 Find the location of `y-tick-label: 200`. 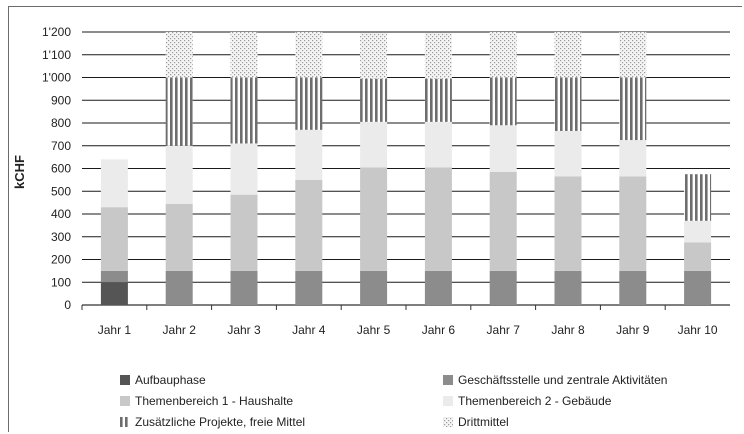

y-tick-label: 200 is located at coordinates (61, 260).